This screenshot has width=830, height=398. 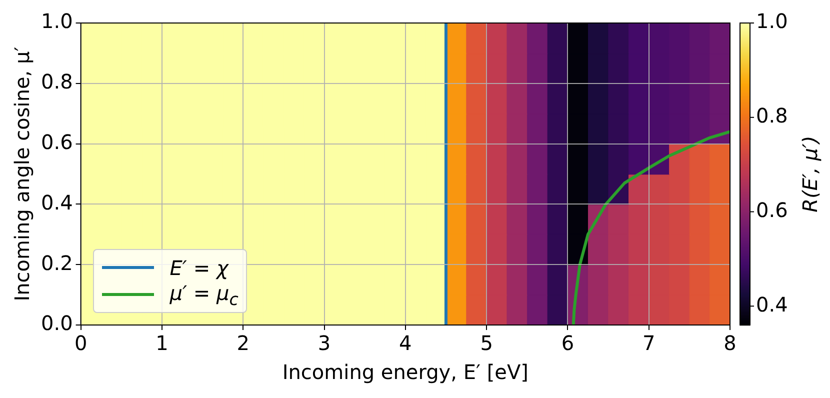 What do you see at coordinates (405, 343) in the screenshot?
I see `x-tick-label: 4` at bounding box center [405, 343].